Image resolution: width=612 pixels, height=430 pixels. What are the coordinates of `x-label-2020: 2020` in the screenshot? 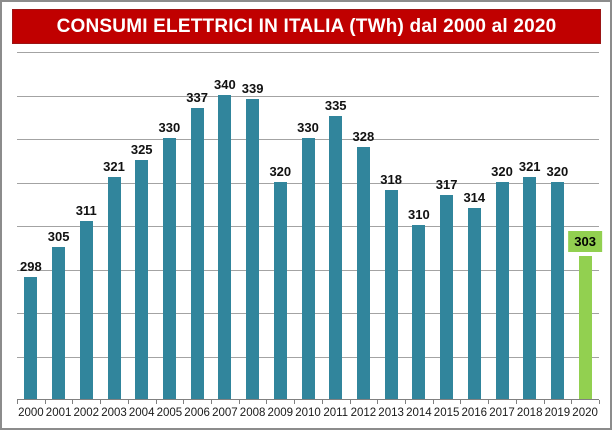 It's located at (585, 413).